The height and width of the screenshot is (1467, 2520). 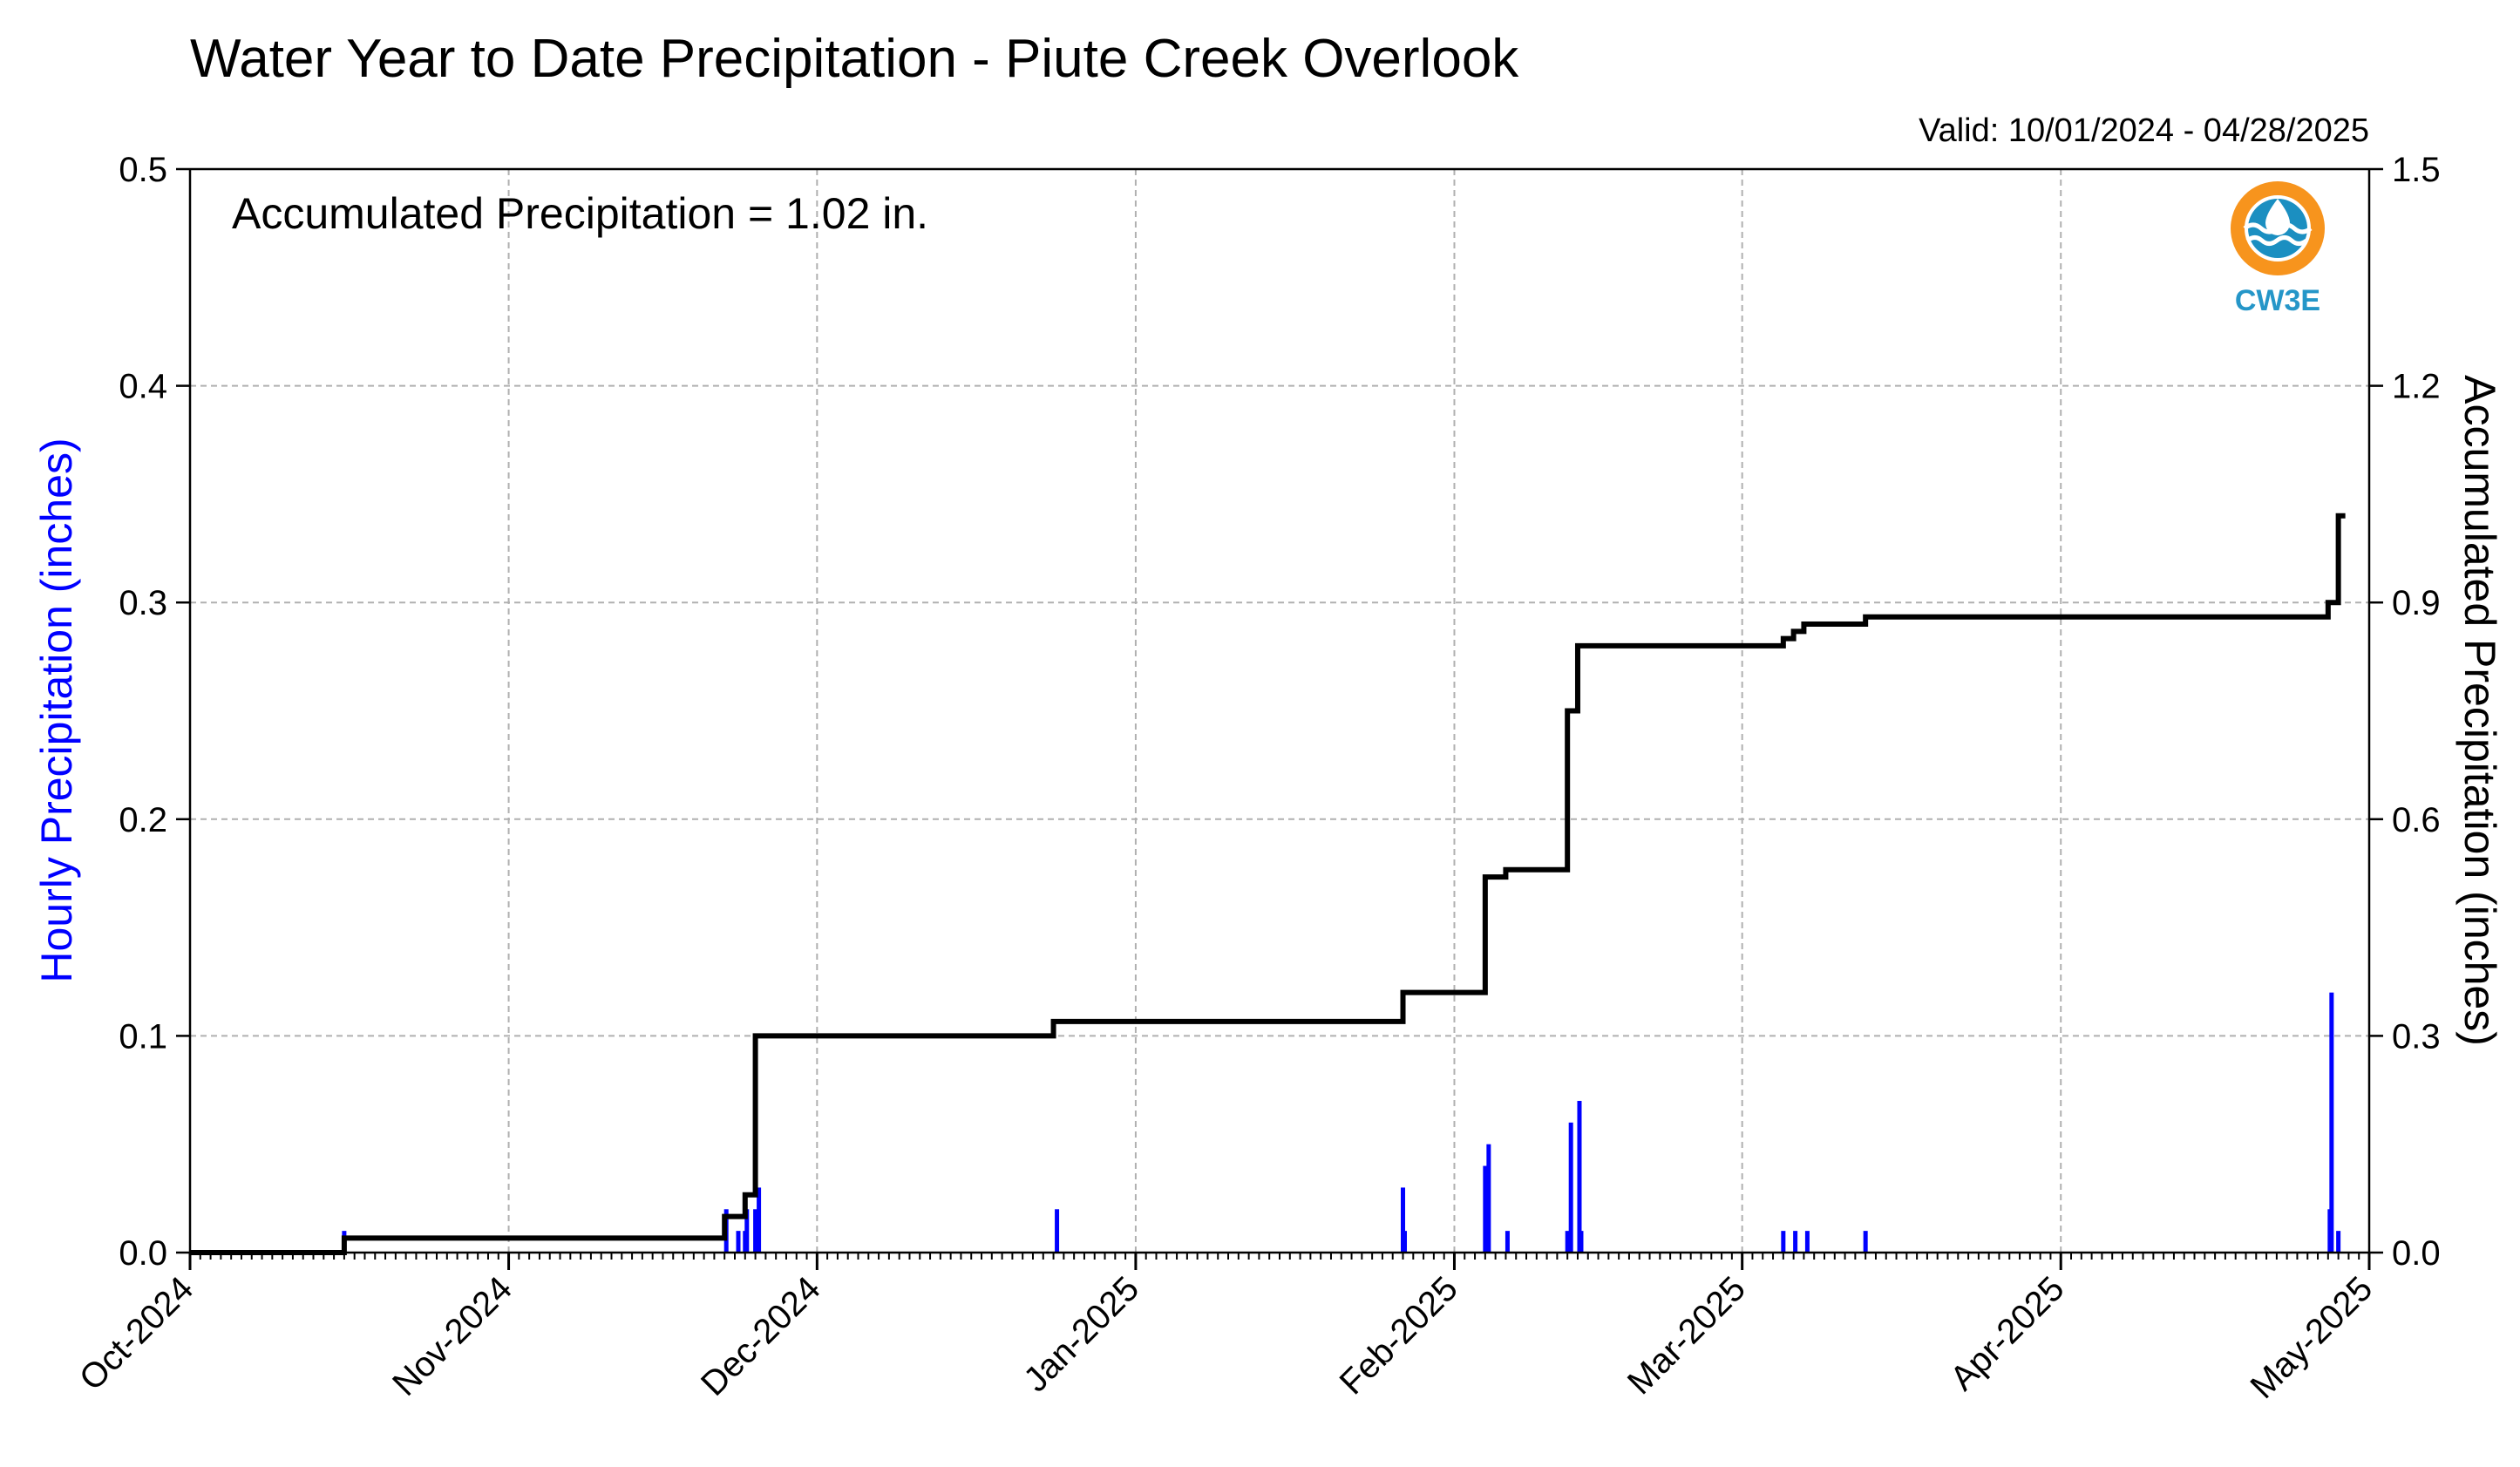 What do you see at coordinates (2416, 603) in the screenshot?
I see `y-right-tick-label: 0.9` at bounding box center [2416, 603].